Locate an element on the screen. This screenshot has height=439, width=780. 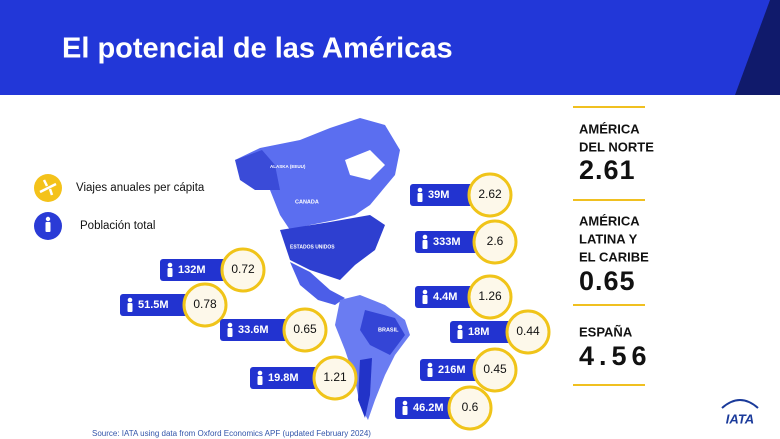
trips: 0.72 is located at coordinates (243, 269).